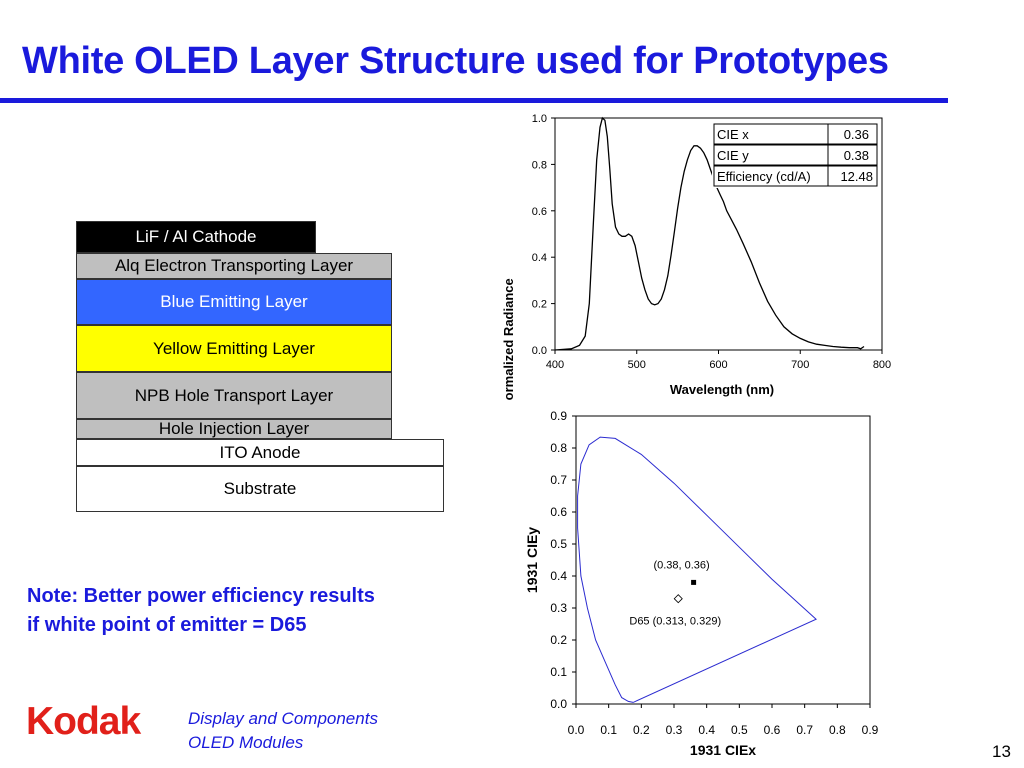 The width and height of the screenshot is (1024, 768). What do you see at coordinates (260, 452) in the screenshot?
I see `layer-ito-anode: ITO Anode` at bounding box center [260, 452].